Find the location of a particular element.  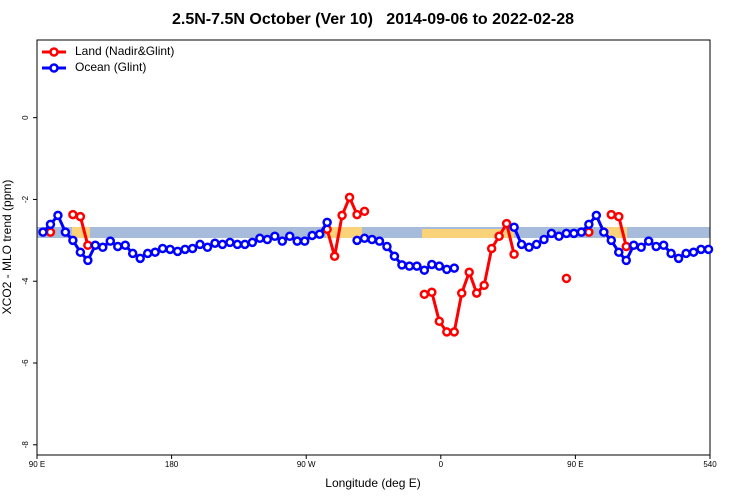

legend-label: Land (Nadir&Glint) is located at coordinates (124, 51).